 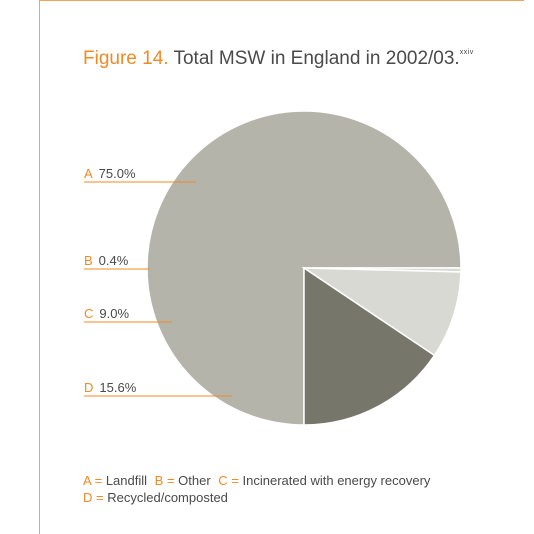 What do you see at coordinates (182, 480) in the screenshot?
I see `legend-item-b: B = Other` at bounding box center [182, 480].